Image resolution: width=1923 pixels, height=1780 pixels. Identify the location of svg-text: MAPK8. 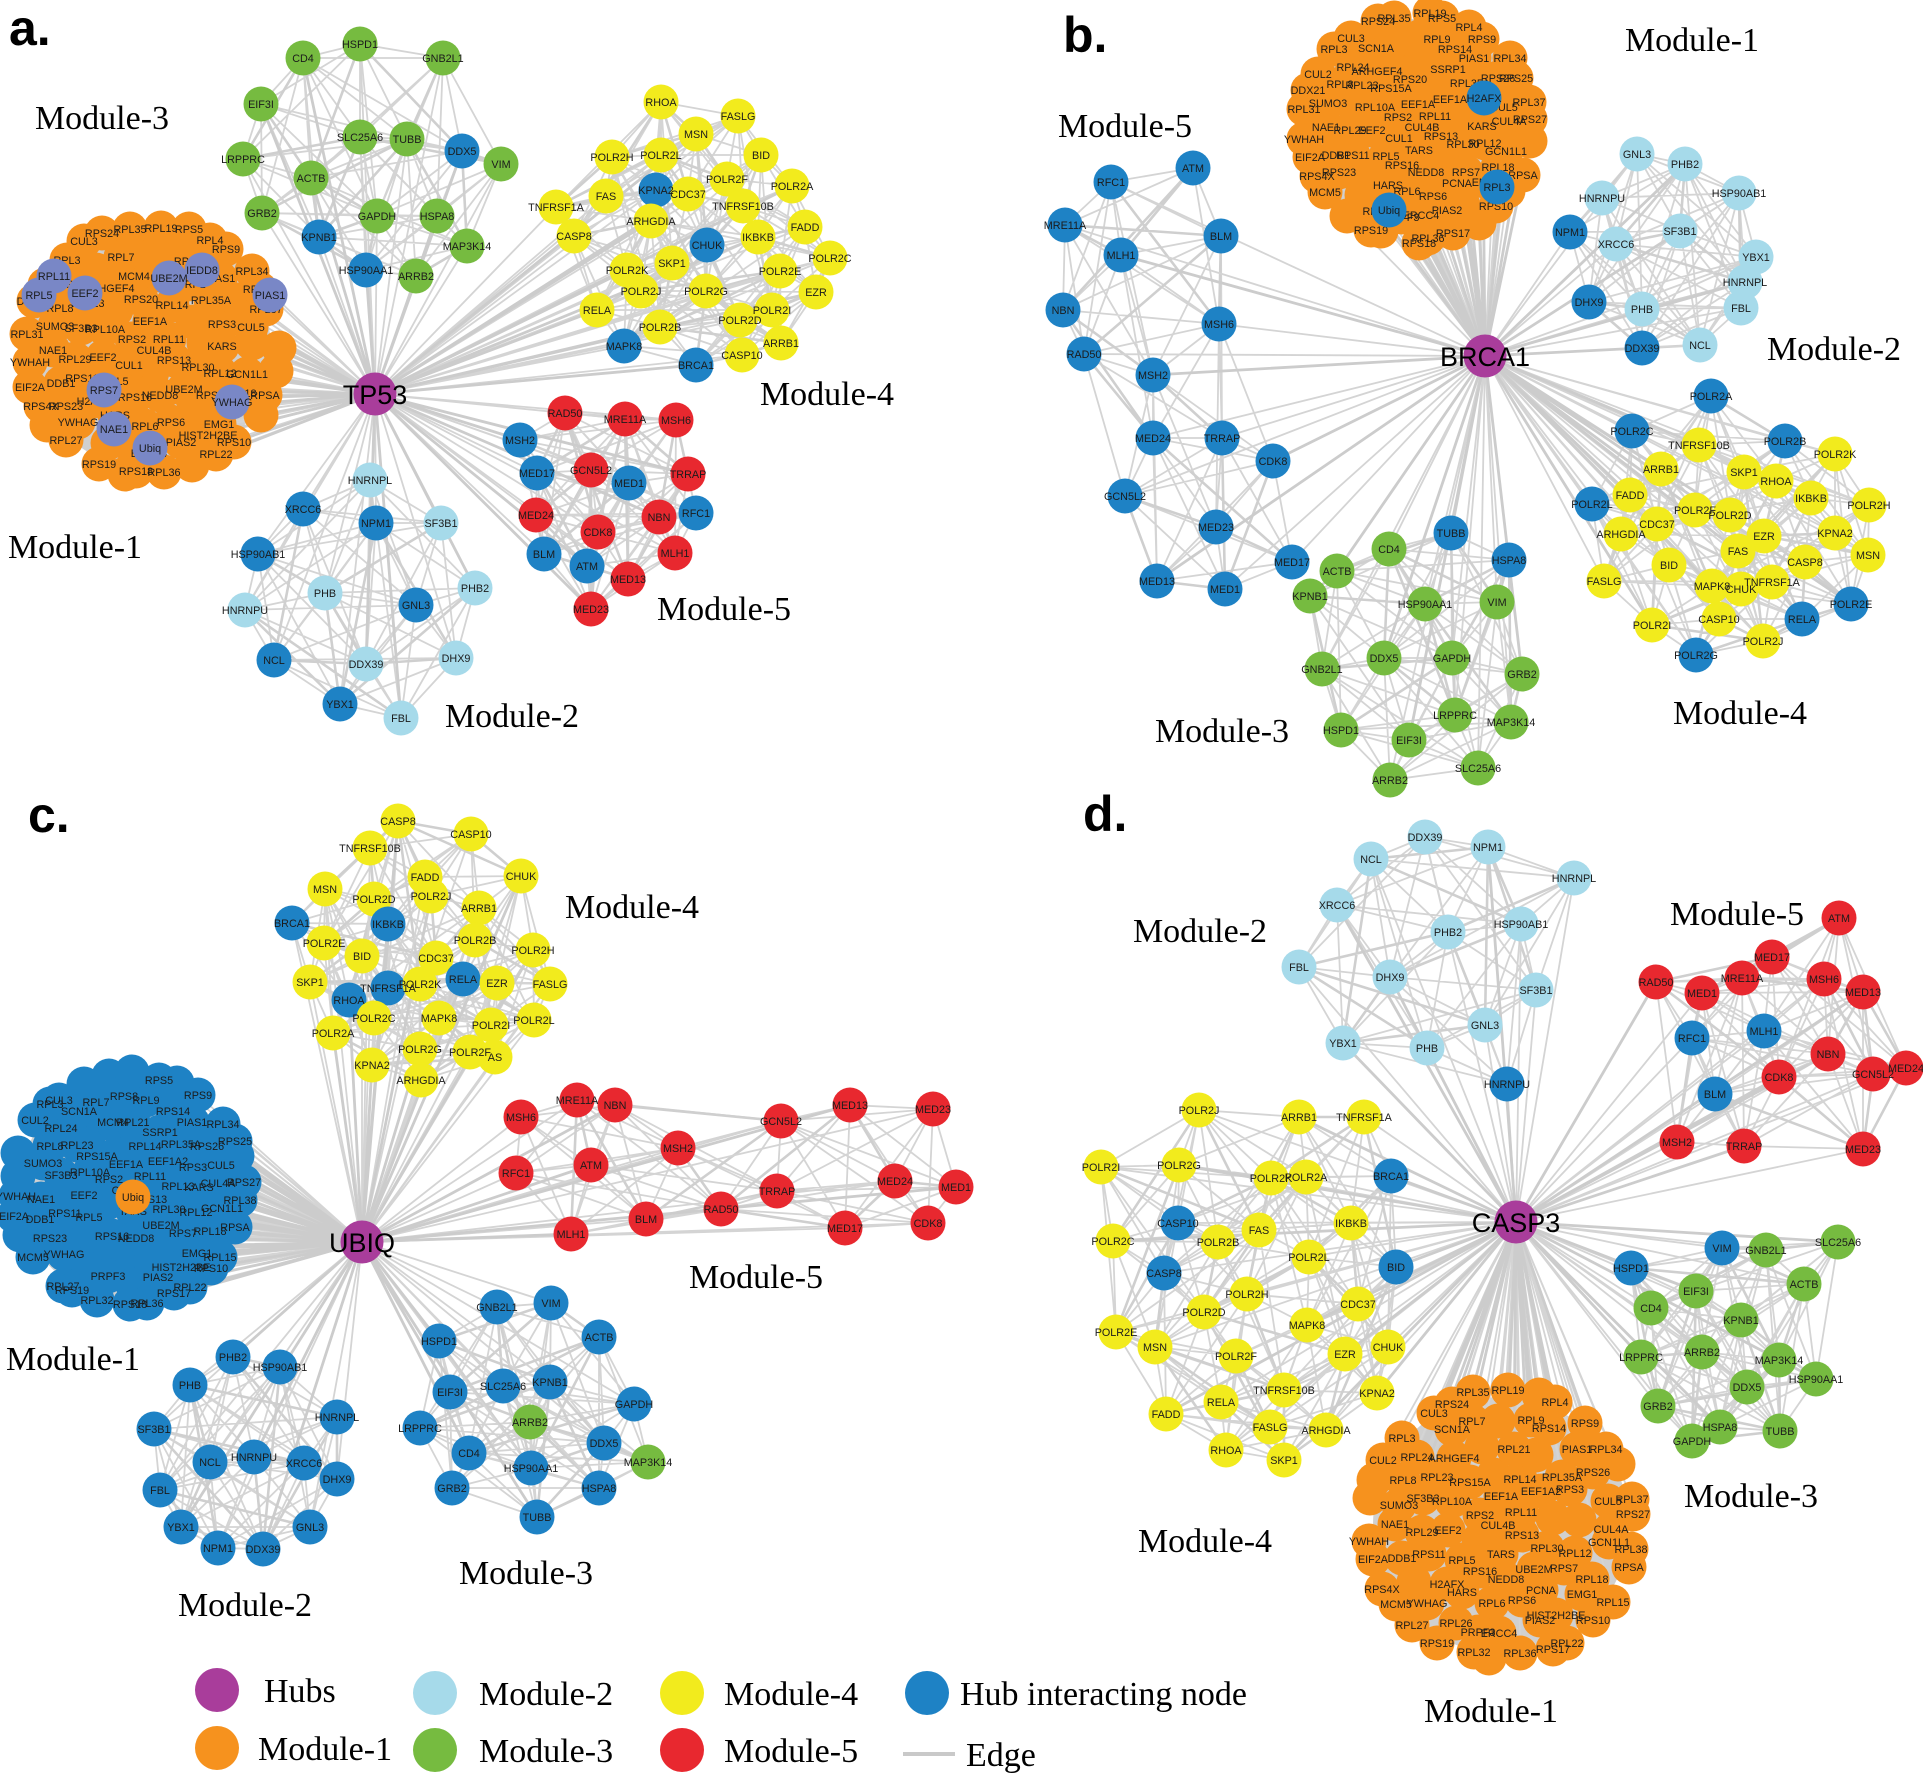
(1307, 1326).